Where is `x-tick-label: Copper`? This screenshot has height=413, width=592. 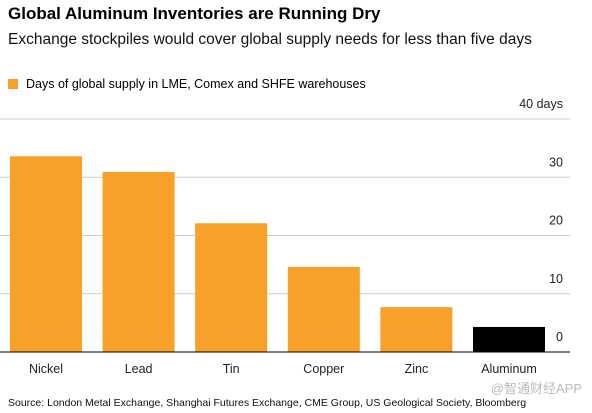
x-tick-label: Copper is located at coordinates (323, 369).